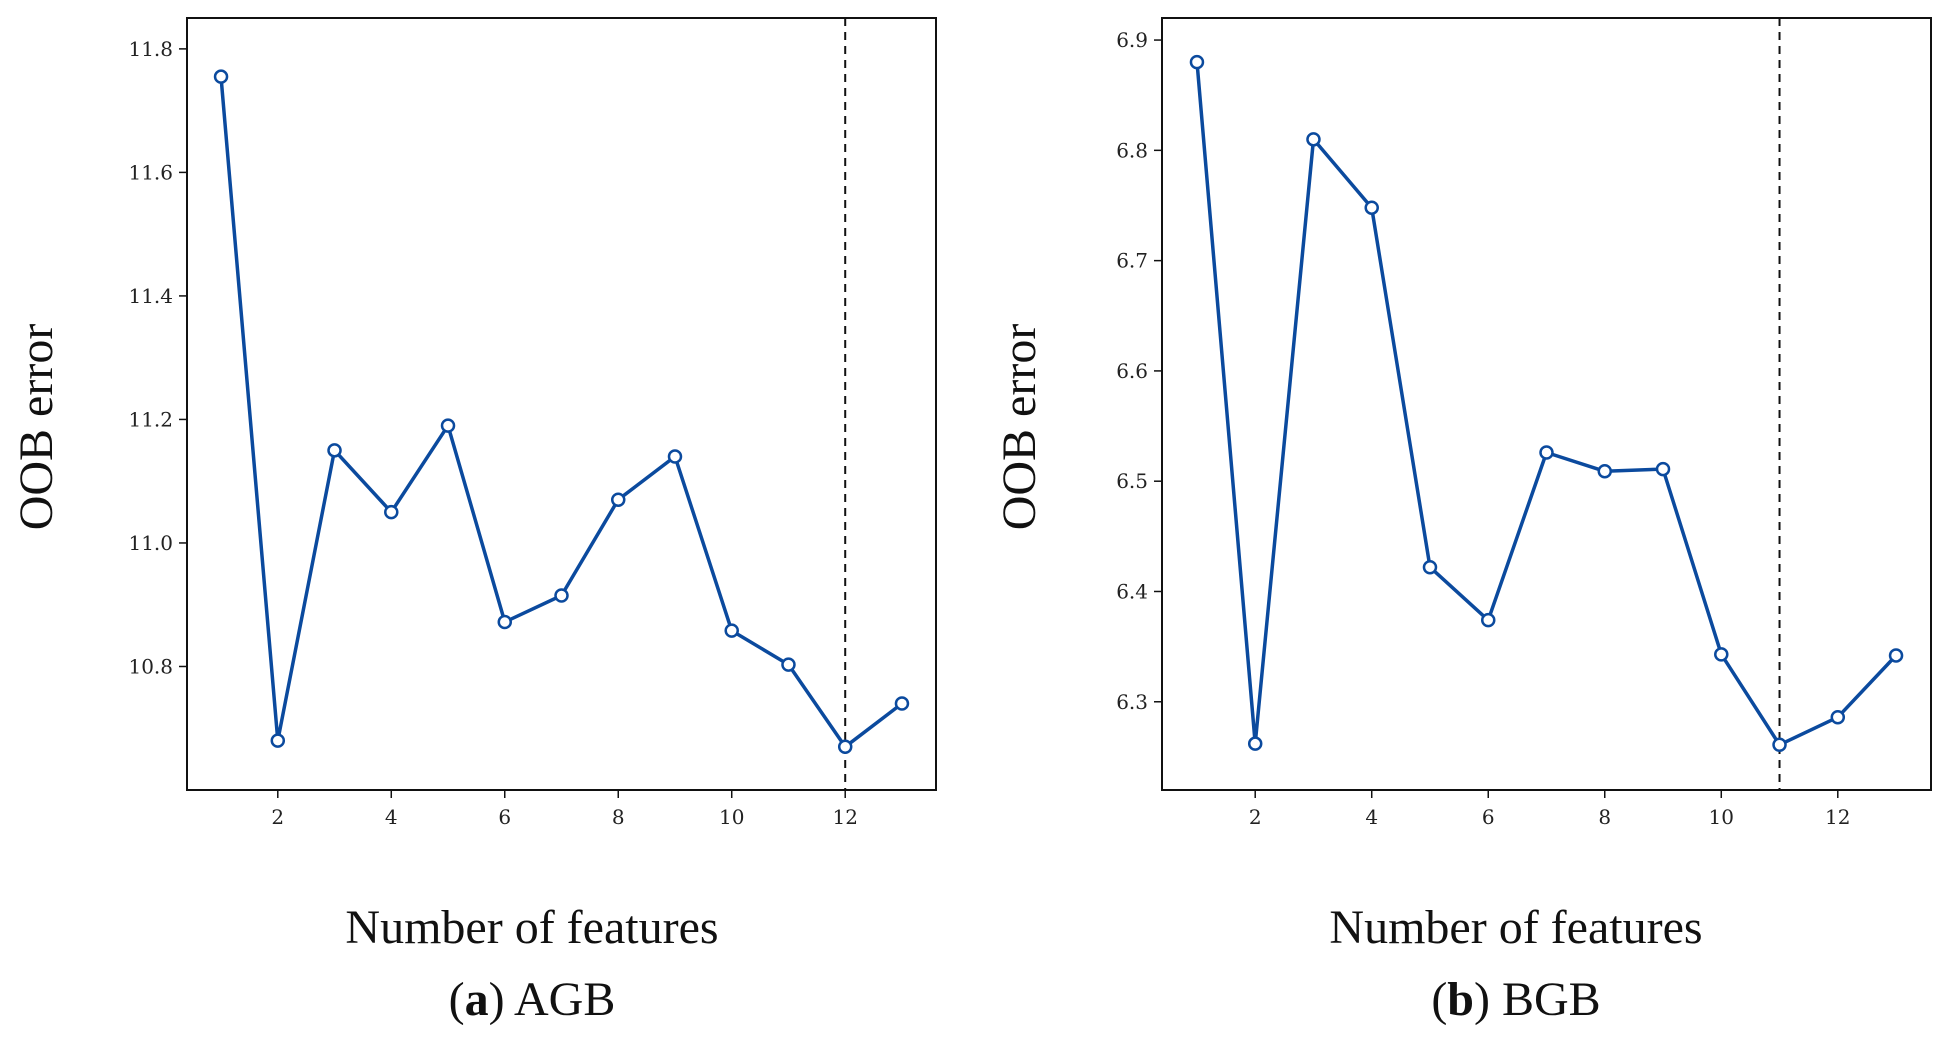 The image size is (1939, 1038). I want to click on panel-a-y-tick-label: 10.8, so click(150, 666).